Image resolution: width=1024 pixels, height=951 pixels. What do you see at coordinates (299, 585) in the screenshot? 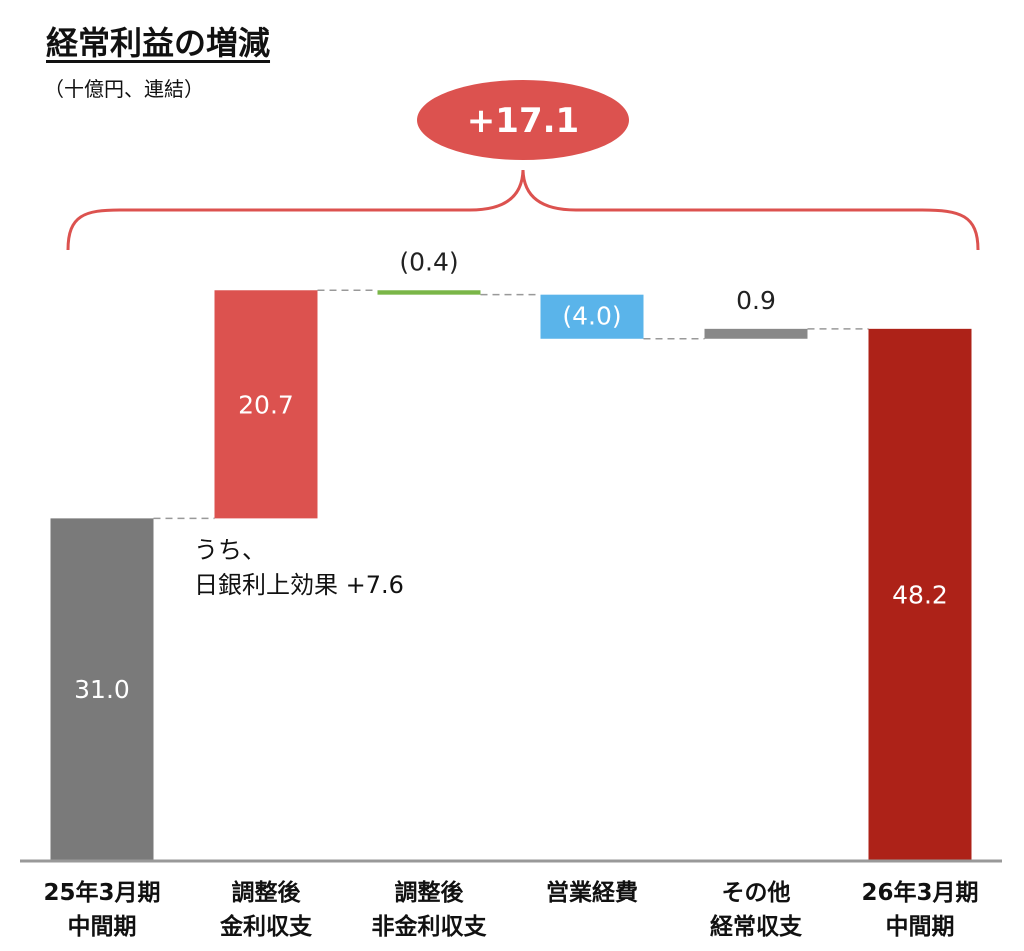
I see `annotation-text: 日銀利上効果 +7.6` at bounding box center [299, 585].